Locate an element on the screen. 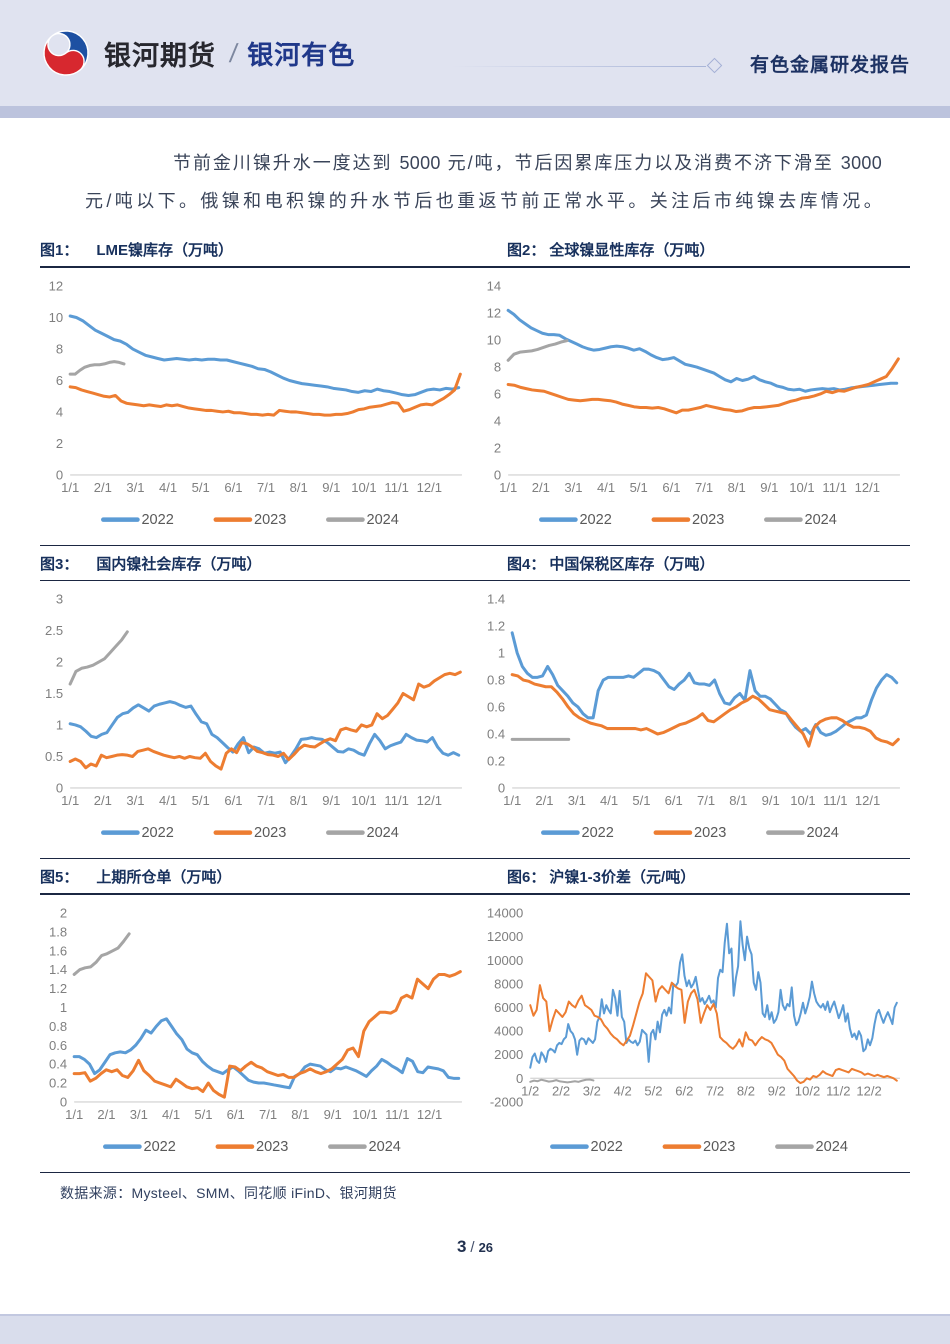 Image resolution: width=950 pixels, height=1344 pixels. page-number: 3/26 is located at coordinates (475, 1247).